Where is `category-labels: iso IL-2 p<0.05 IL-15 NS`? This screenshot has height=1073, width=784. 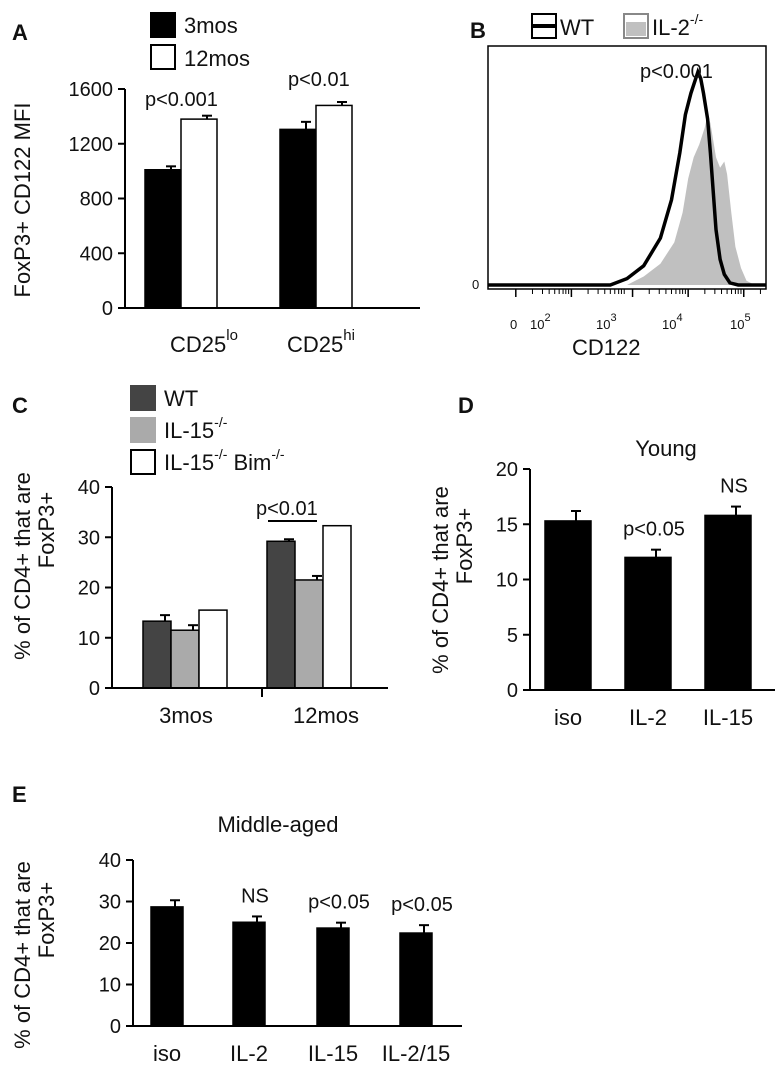
category-labels: iso IL-2 p<0.05 IL-15 NS is located at coordinates (653, 603).